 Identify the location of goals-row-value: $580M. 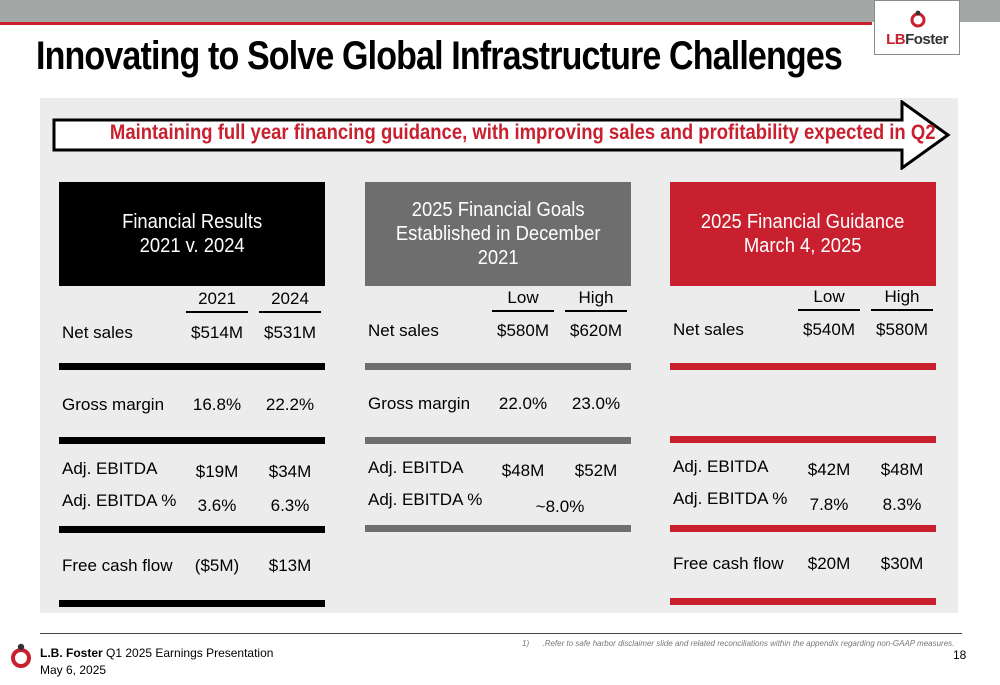
(523, 330).